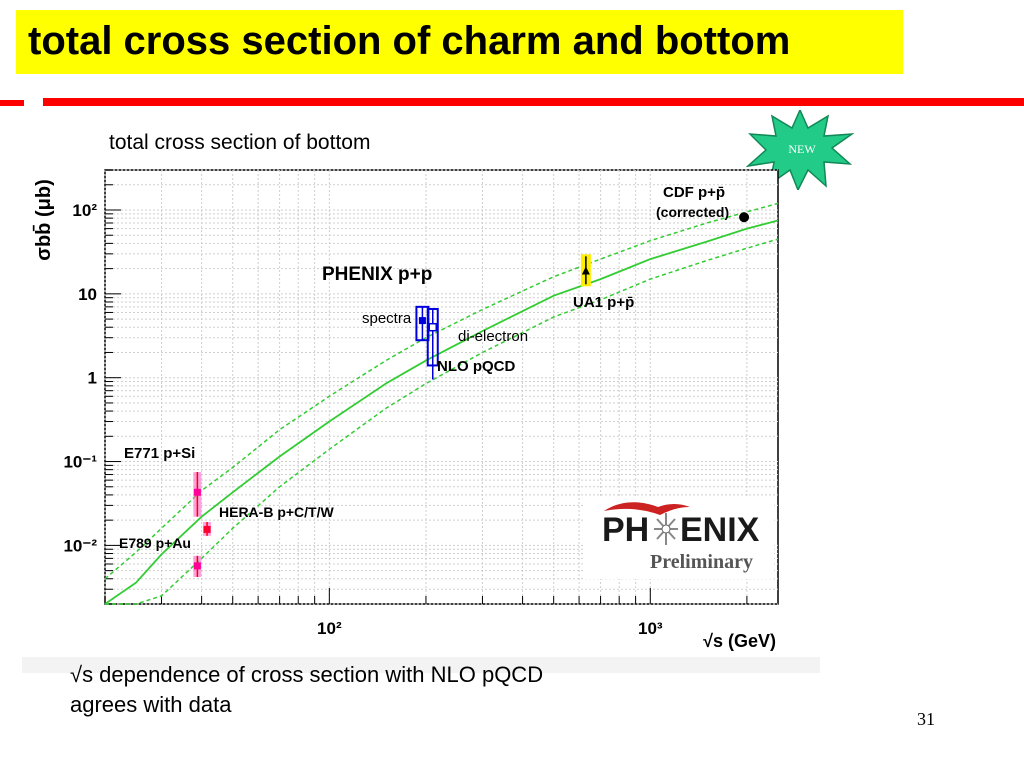 The image size is (1024, 768). I want to click on dielectron-label: di-electron, so click(493, 336).